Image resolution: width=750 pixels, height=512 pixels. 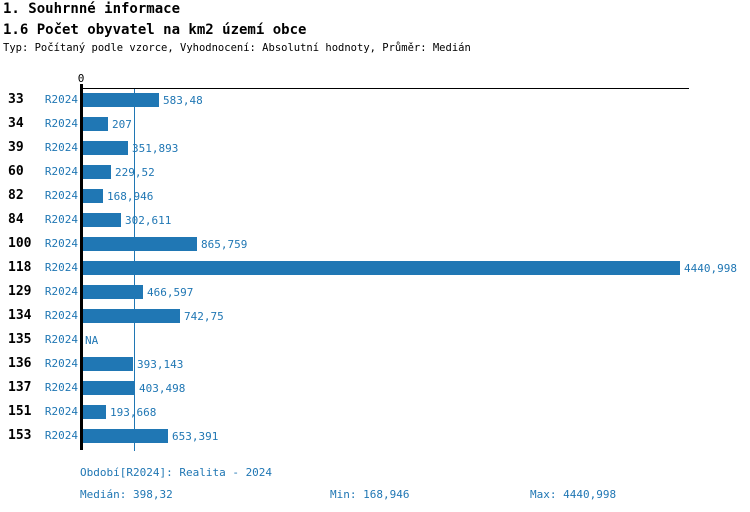 I want to click on row-code-label: 100, so click(x=20, y=243).